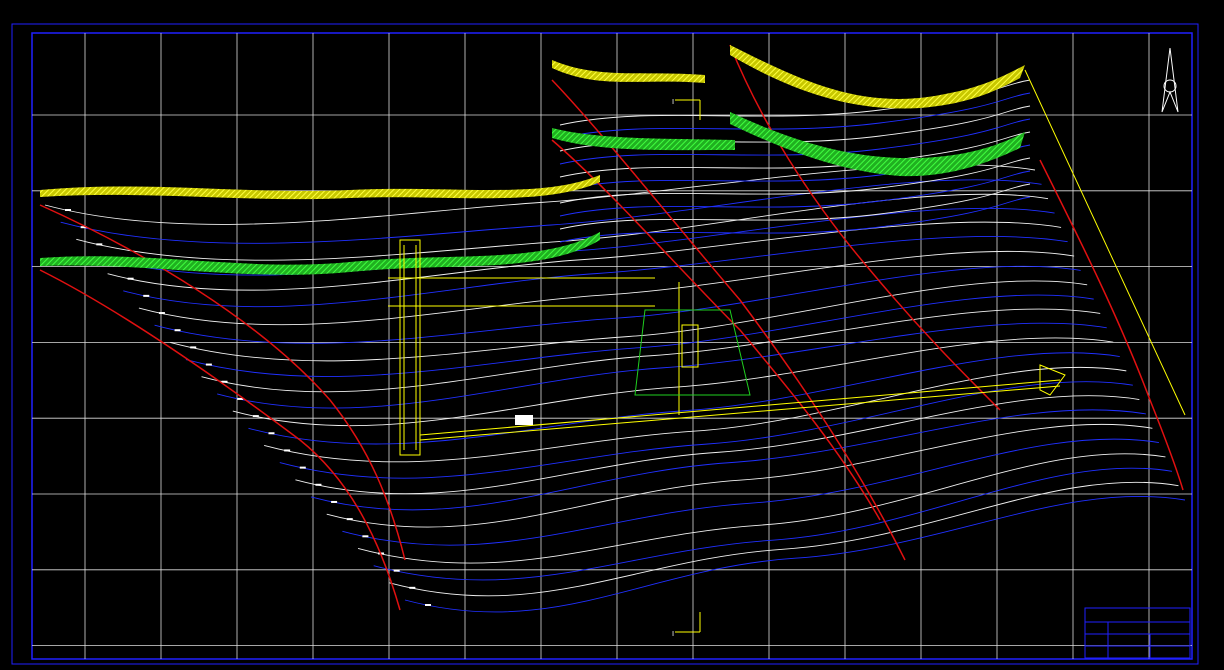 The width and height of the screenshot is (1224, 670). I want to click on title-block, so click(1137, 633).